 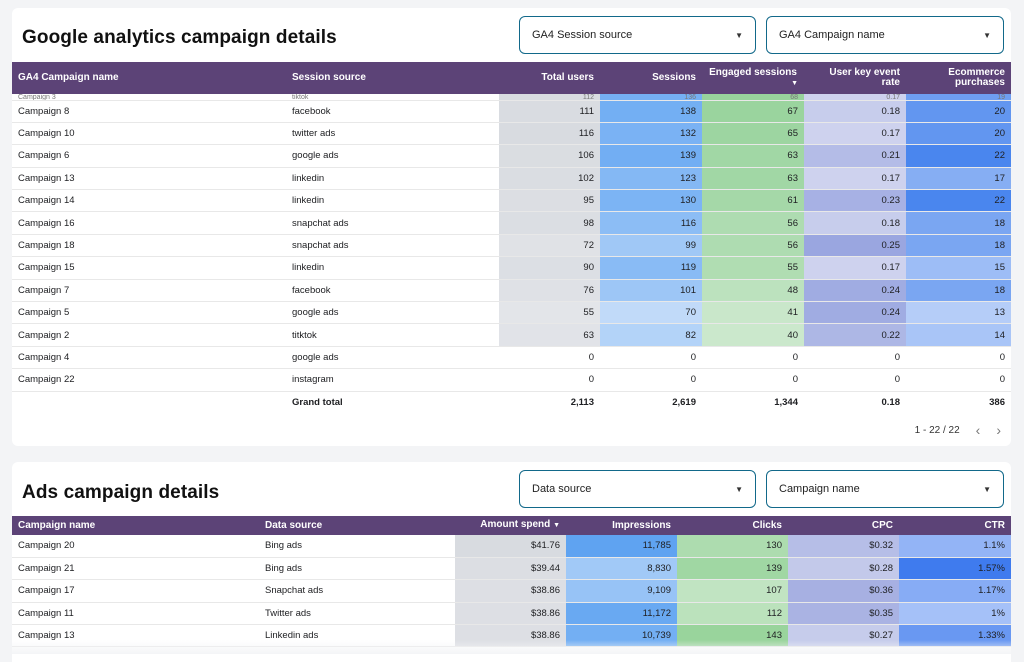 I want to click on campaign-name-filter: Campaign name ▼, so click(x=885, y=489).